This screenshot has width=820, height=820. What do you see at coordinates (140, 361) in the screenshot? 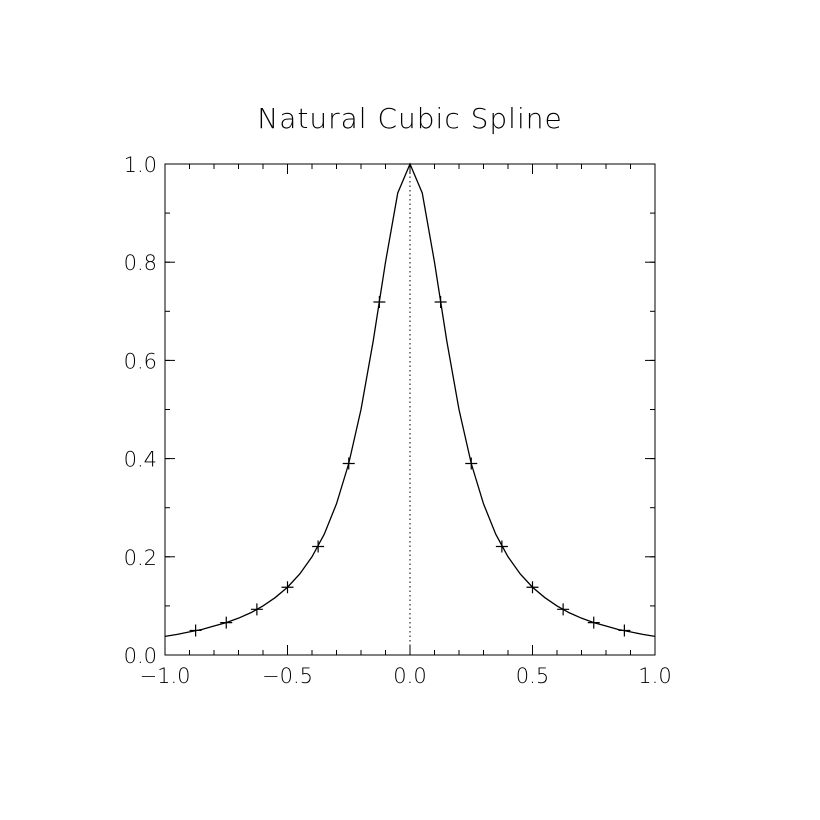
I see `y-tick-label: 0.6` at bounding box center [140, 361].